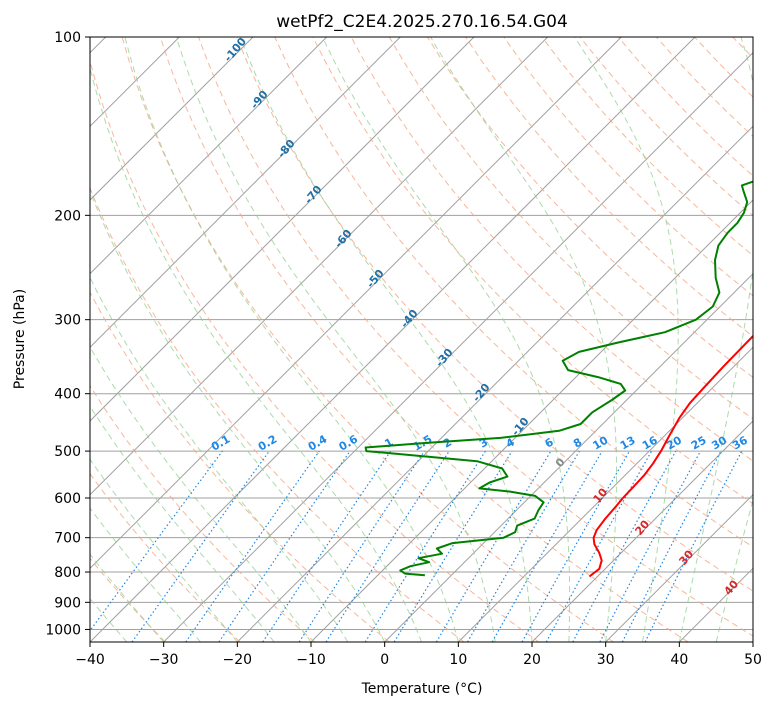  I want to click on mixing-ratio-label: 0.1, so click(220, 443).